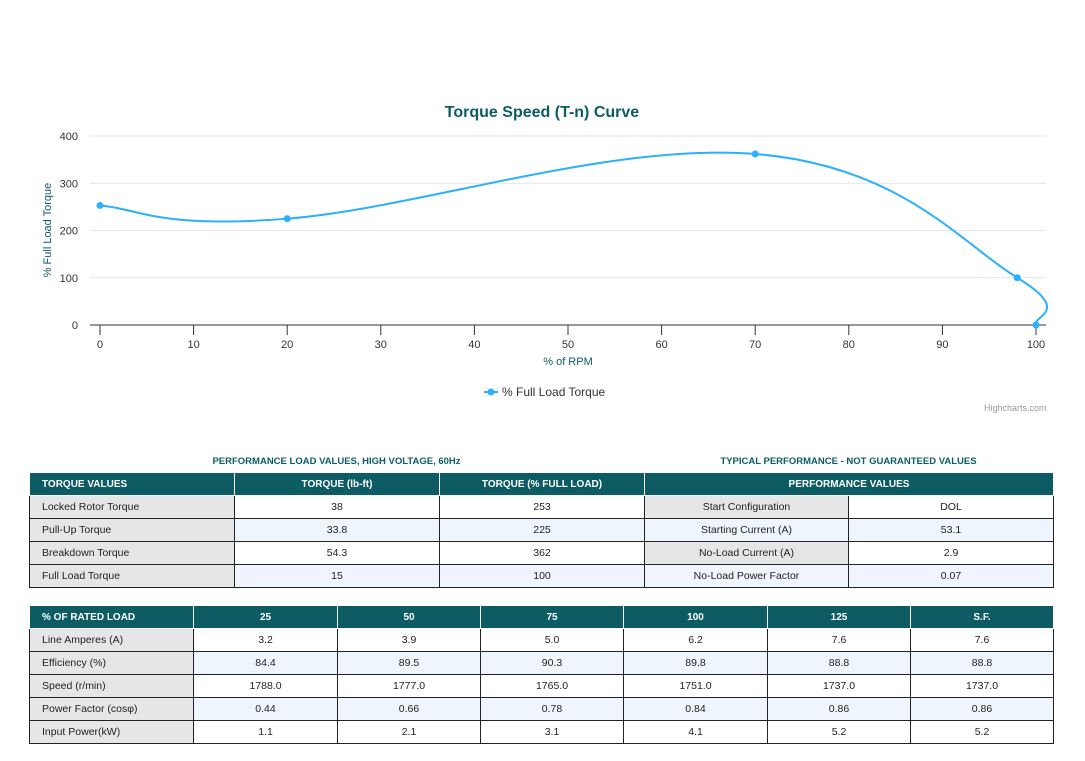  Describe the element at coordinates (111, 640) in the screenshot. I see `table-cell: Line Amperes (A)` at that location.